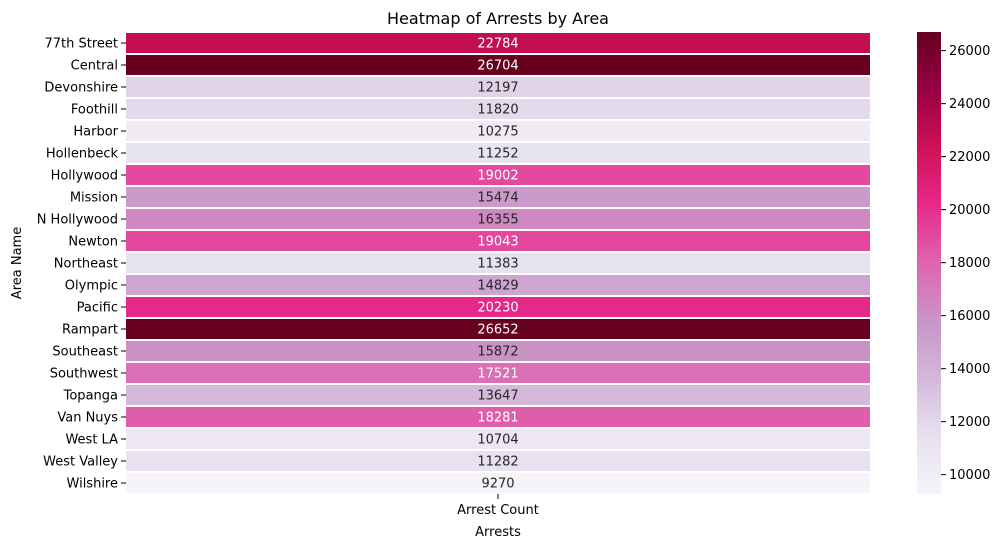 The width and height of the screenshot is (1003, 547). Describe the element at coordinates (969, 263) in the screenshot. I see `colorbar-tick-label: 18000` at that location.